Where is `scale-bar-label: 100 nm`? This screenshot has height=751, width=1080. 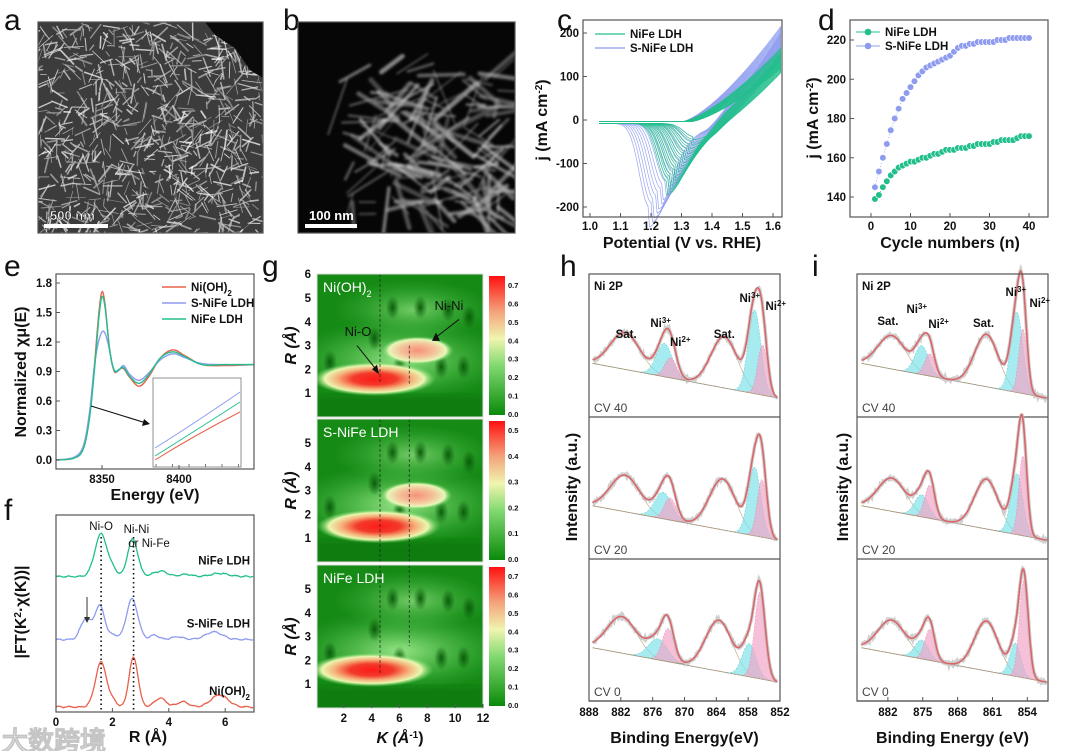 scale-bar-label: 100 nm is located at coordinates (331, 215).